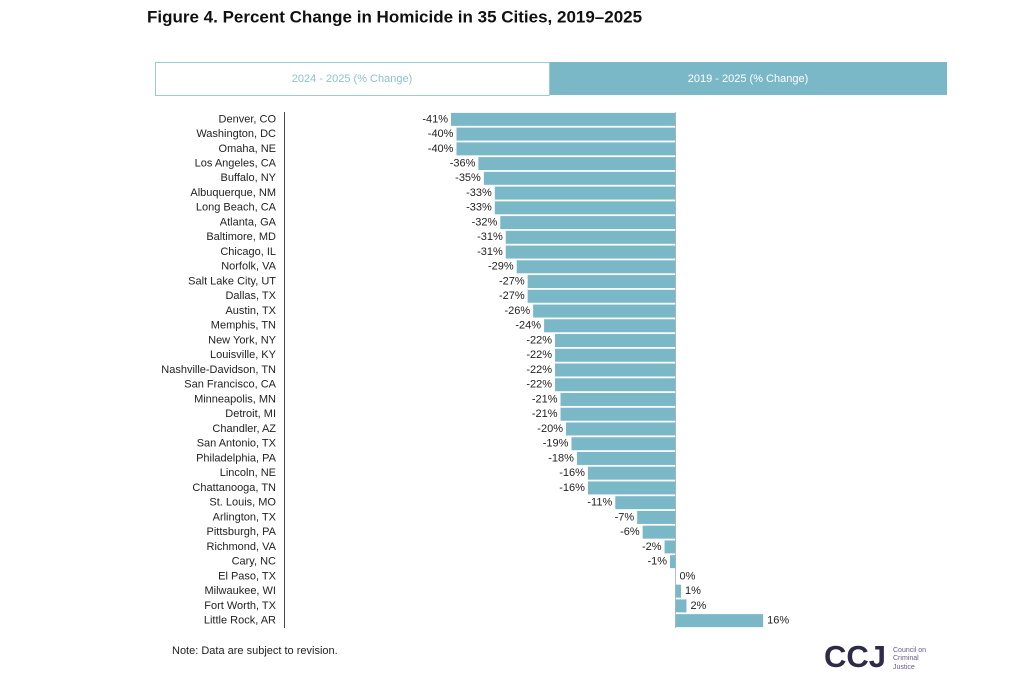  What do you see at coordinates (230, 385) in the screenshot?
I see `y-tick-label: San Francisco, CA` at bounding box center [230, 385].